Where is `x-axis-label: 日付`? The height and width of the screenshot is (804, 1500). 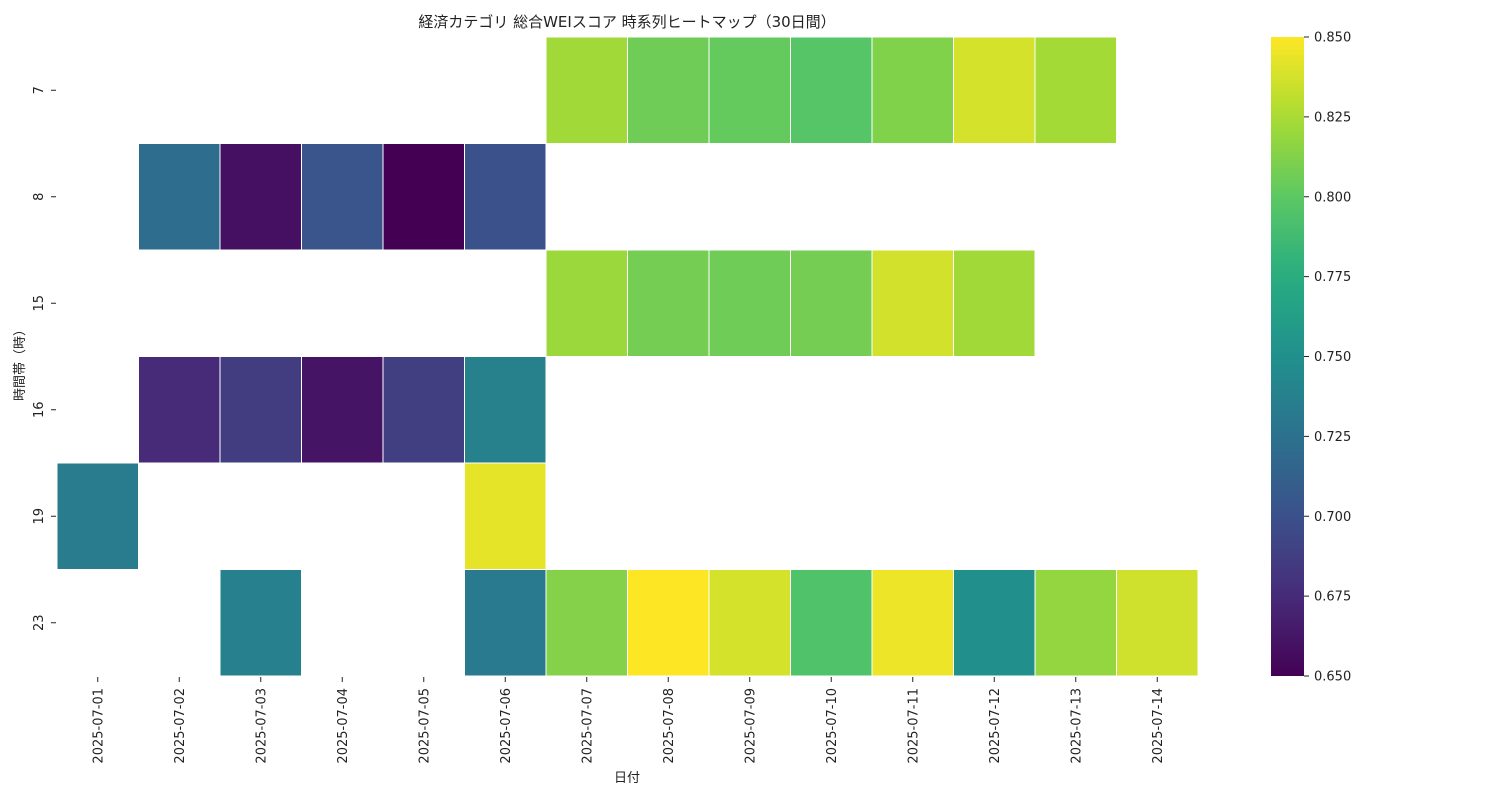 x-axis-label: 日付 is located at coordinates (627, 778).